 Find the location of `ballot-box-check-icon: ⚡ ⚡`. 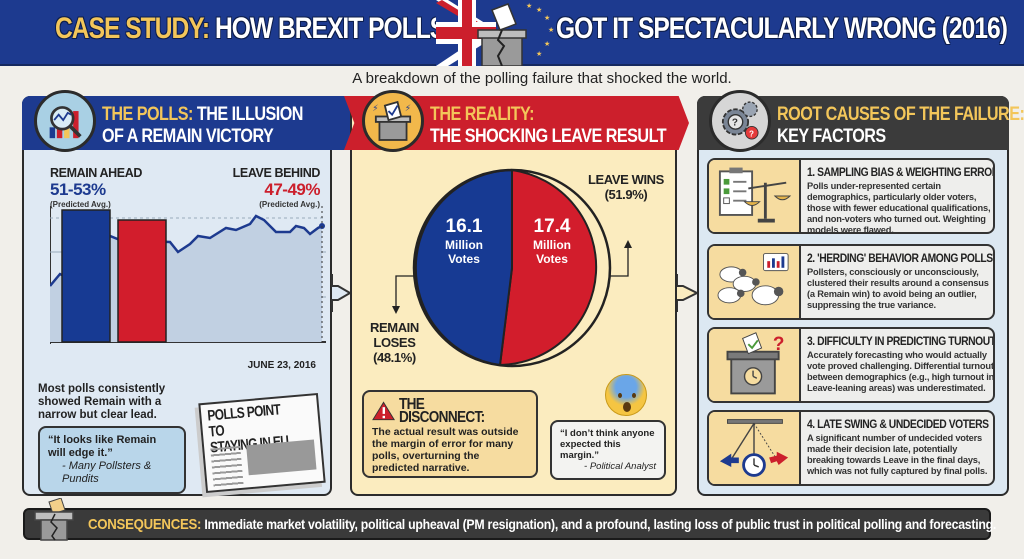

ballot-box-check-icon: ⚡ ⚡ is located at coordinates (393, 121).